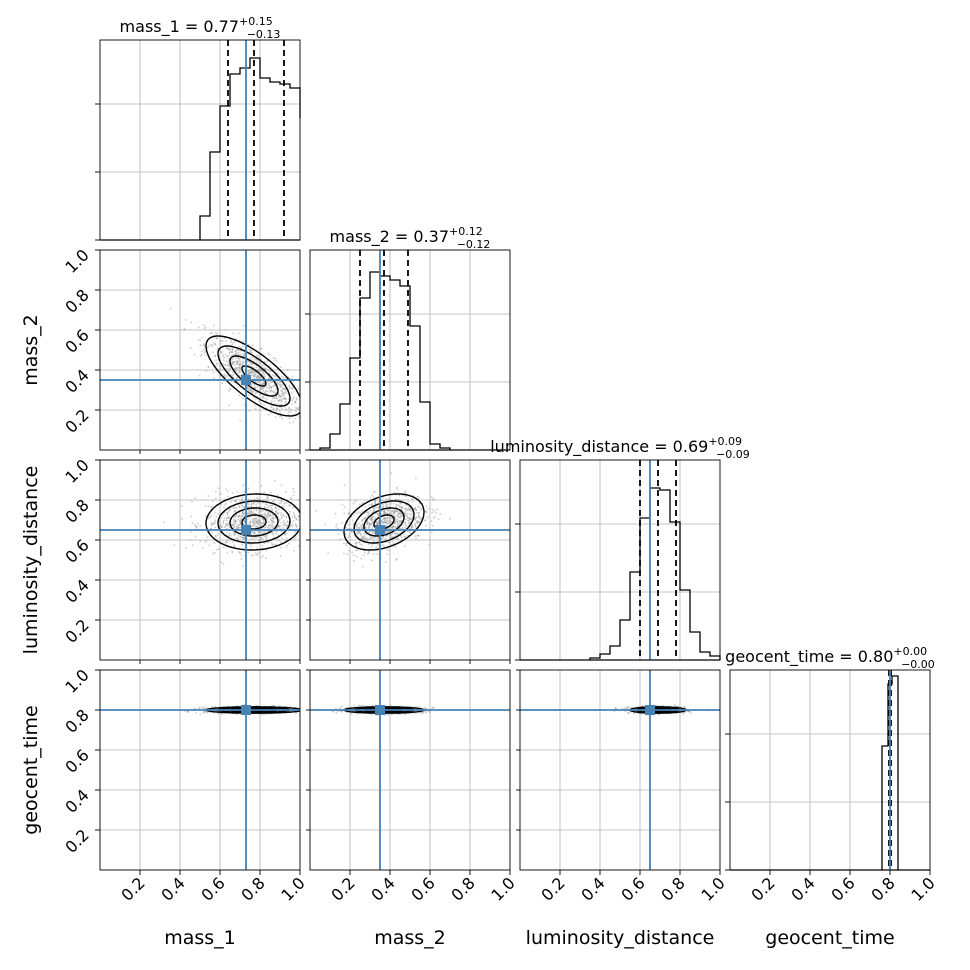  I want to click on joint-panel-mass-2-vs-geocent-time, so click(410, 770).